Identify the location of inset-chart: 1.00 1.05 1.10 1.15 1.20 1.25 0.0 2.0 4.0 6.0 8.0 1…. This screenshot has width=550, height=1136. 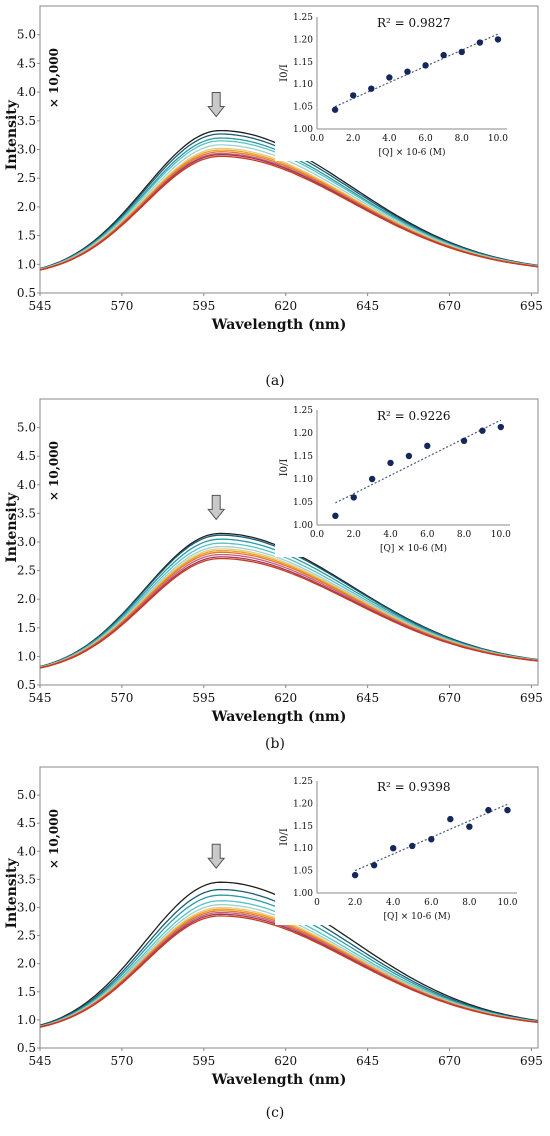
(396, 85).